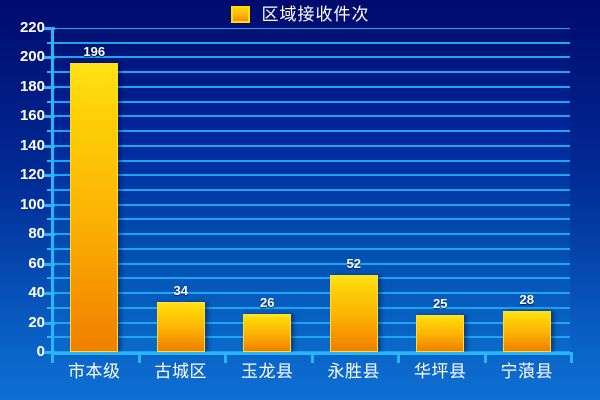 This screenshot has height=400, width=600. Describe the element at coordinates (353, 371) in the screenshot. I see `x-axis-category-label: 永胜县` at that location.